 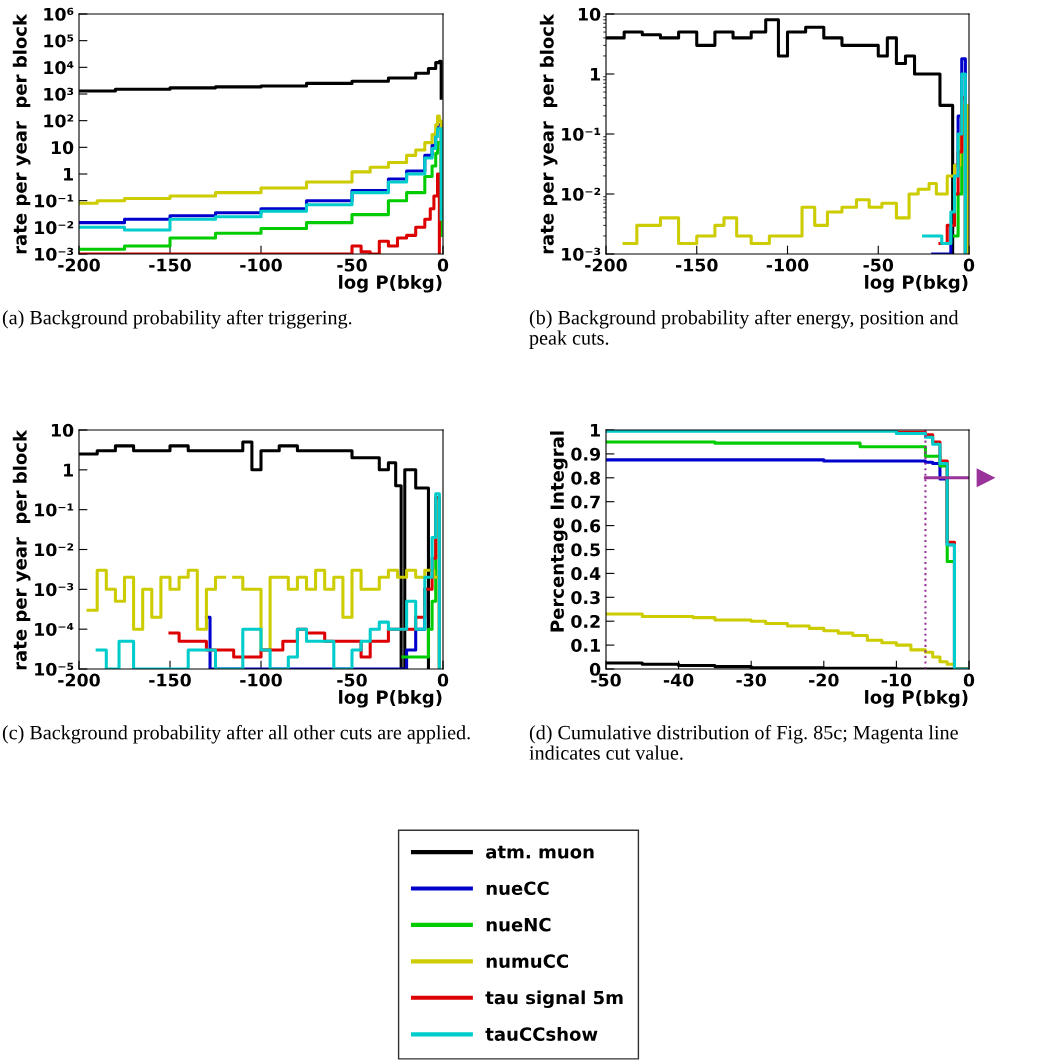 What do you see at coordinates (54, 629) in the screenshot?
I see `y-tick-label: 10⁻⁴` at bounding box center [54, 629].